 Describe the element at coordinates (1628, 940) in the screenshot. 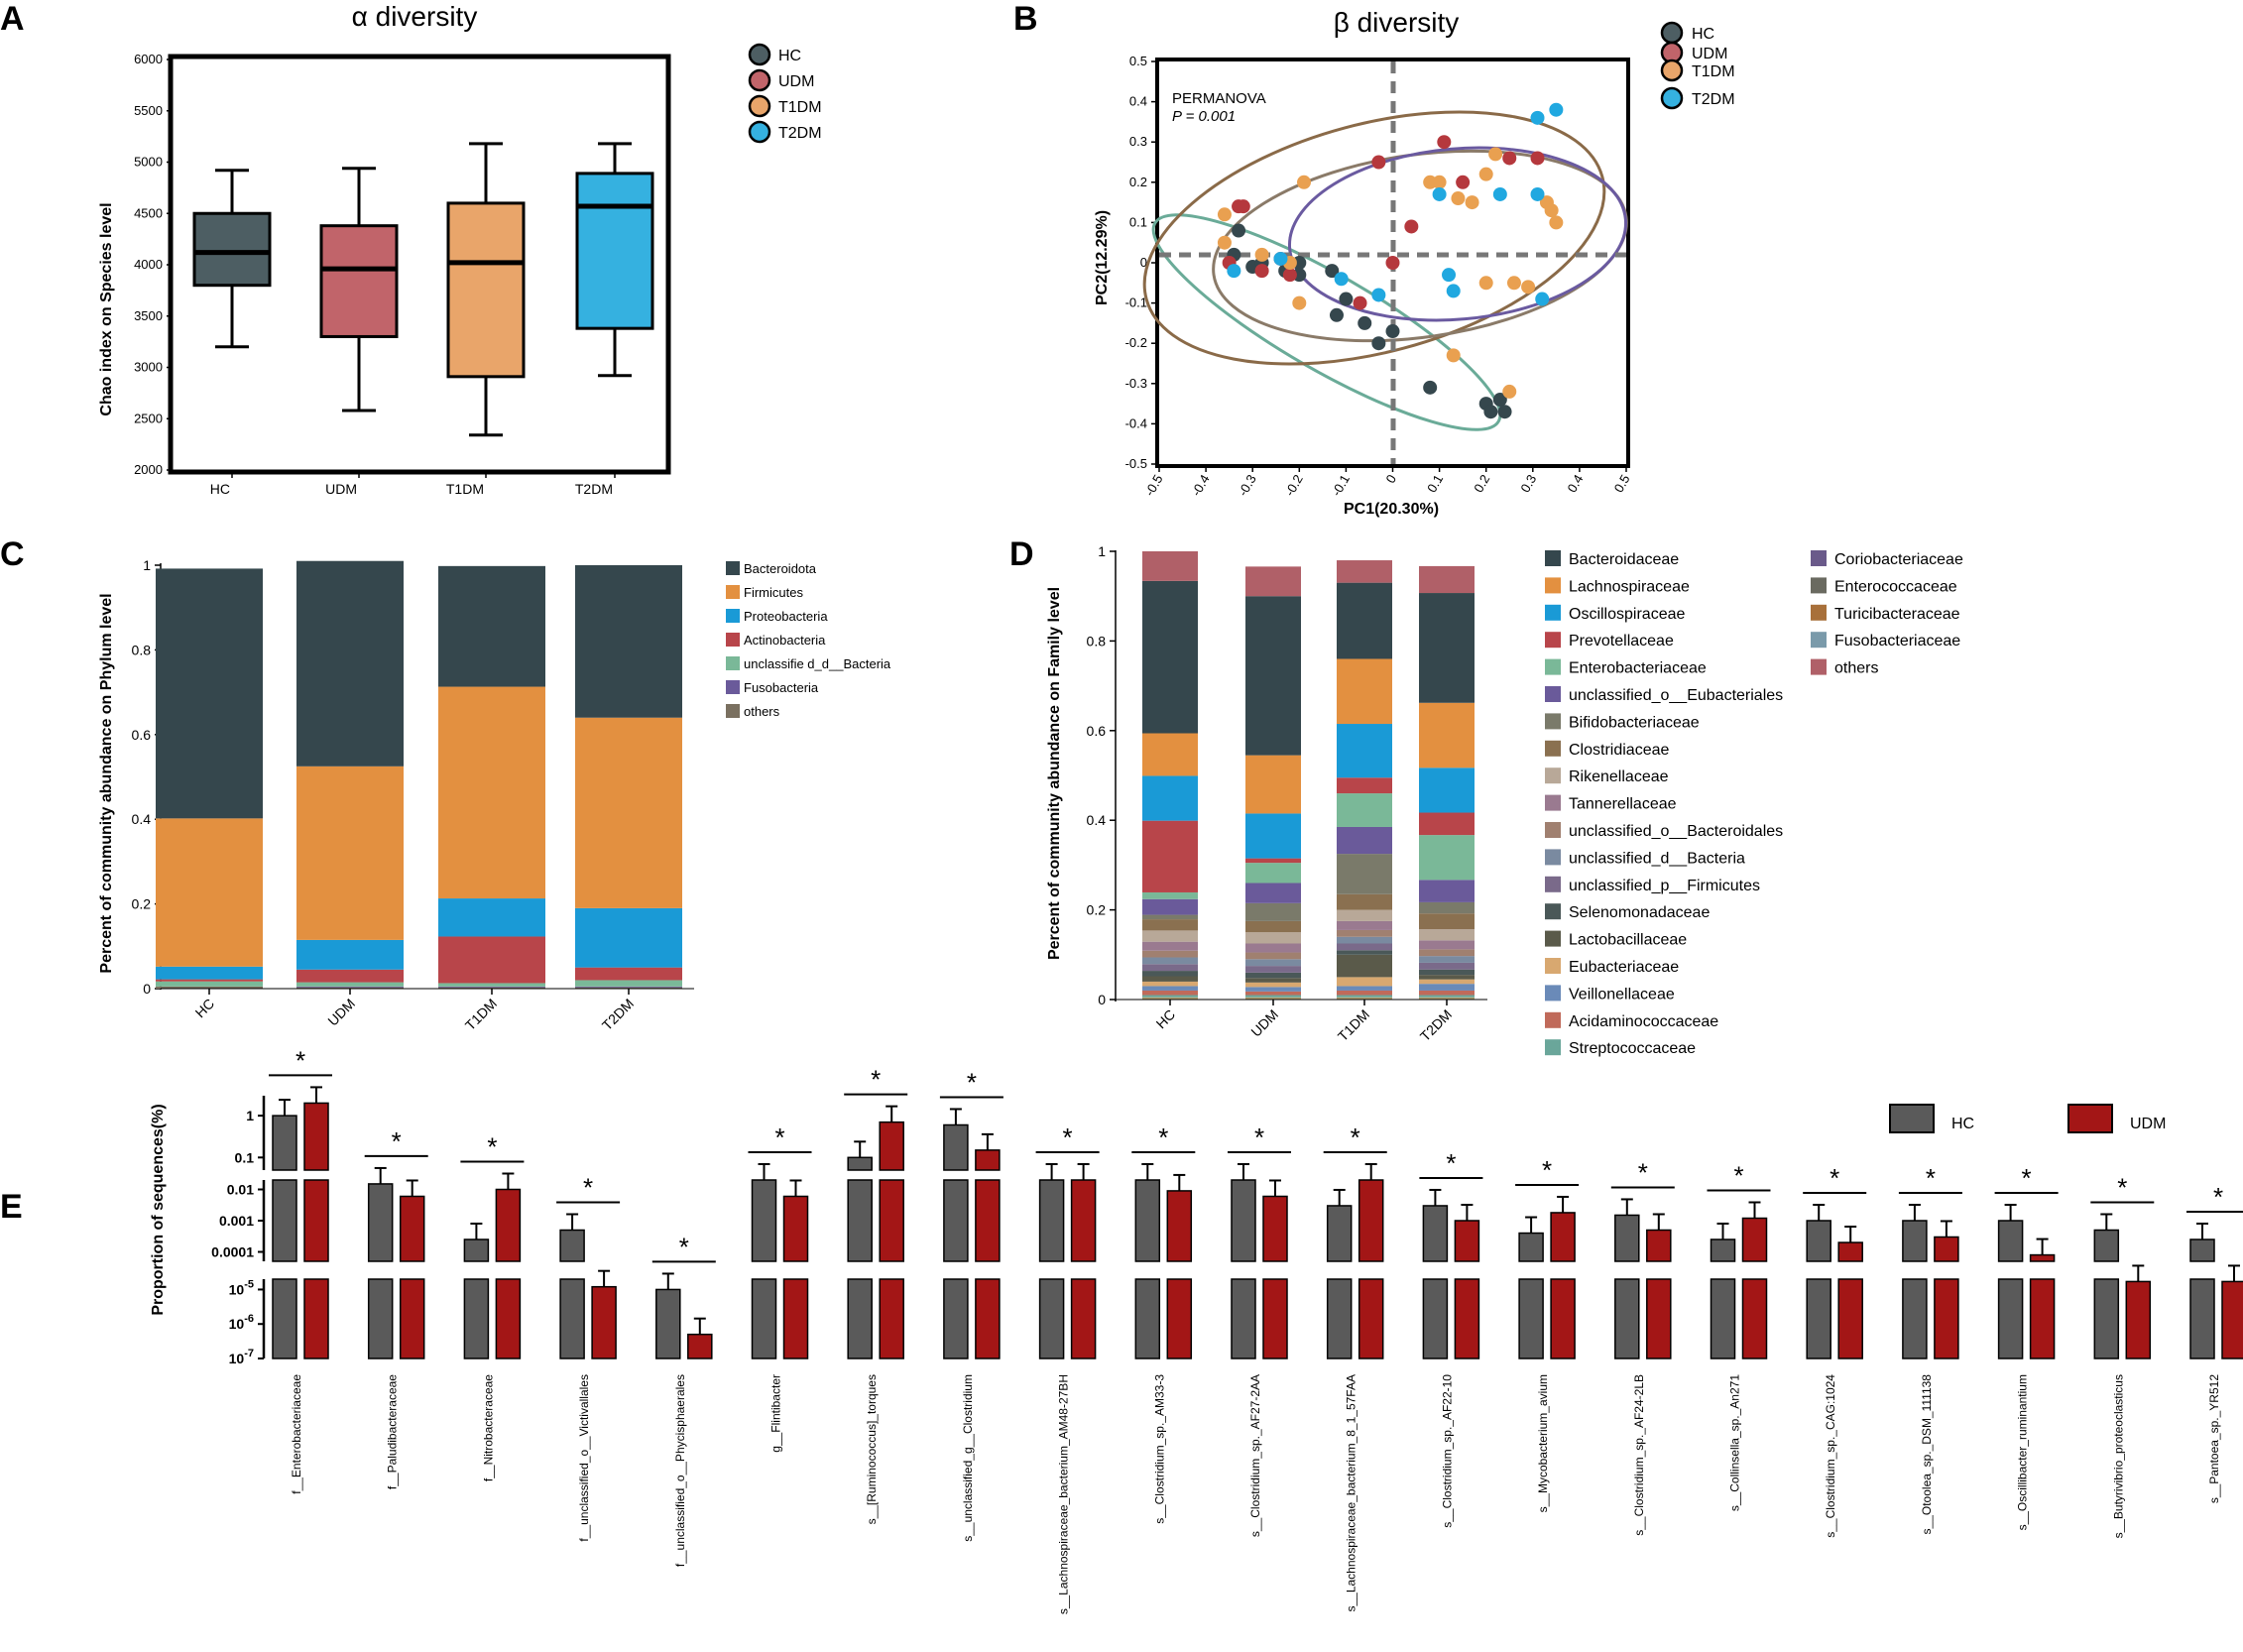

I see `legend-label-lactobacillaceae: Lactobacillaceae` at that location.